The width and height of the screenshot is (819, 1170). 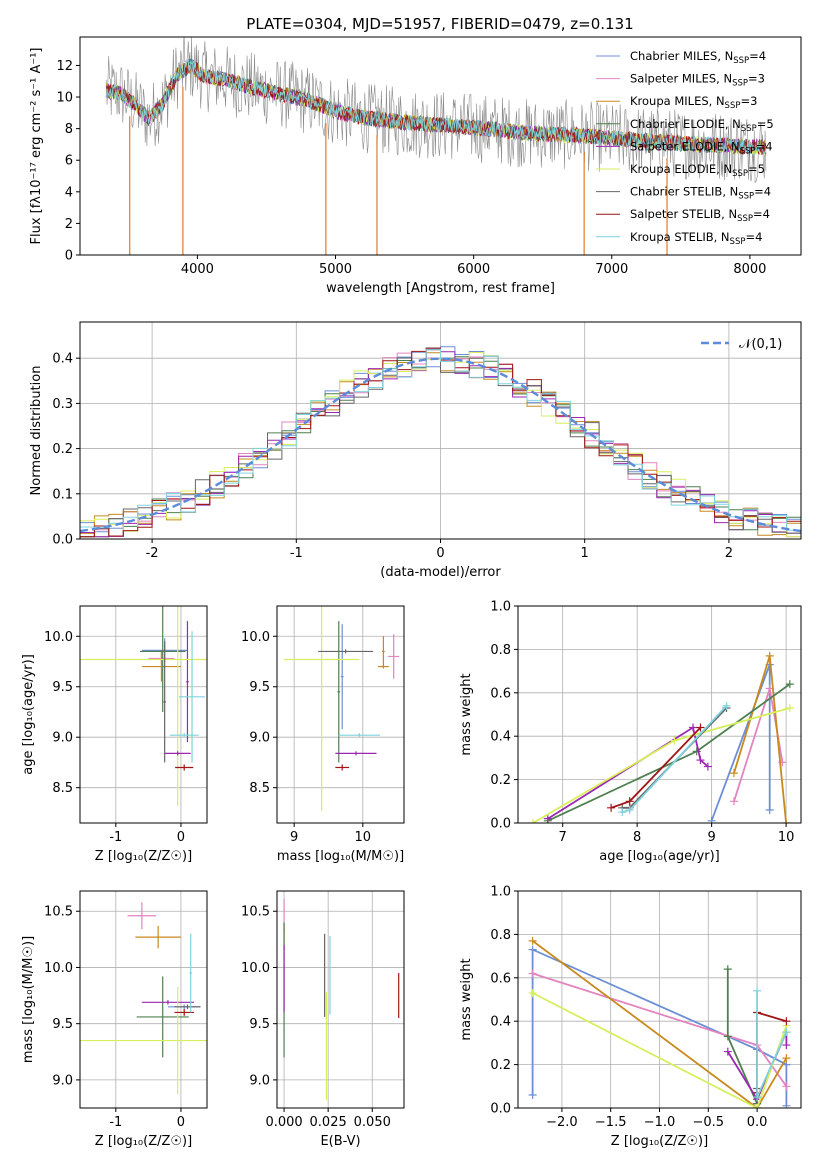 What do you see at coordinates (436, 107) in the screenshot?
I see `model-spectrum-kroupa-stelib` at bounding box center [436, 107].